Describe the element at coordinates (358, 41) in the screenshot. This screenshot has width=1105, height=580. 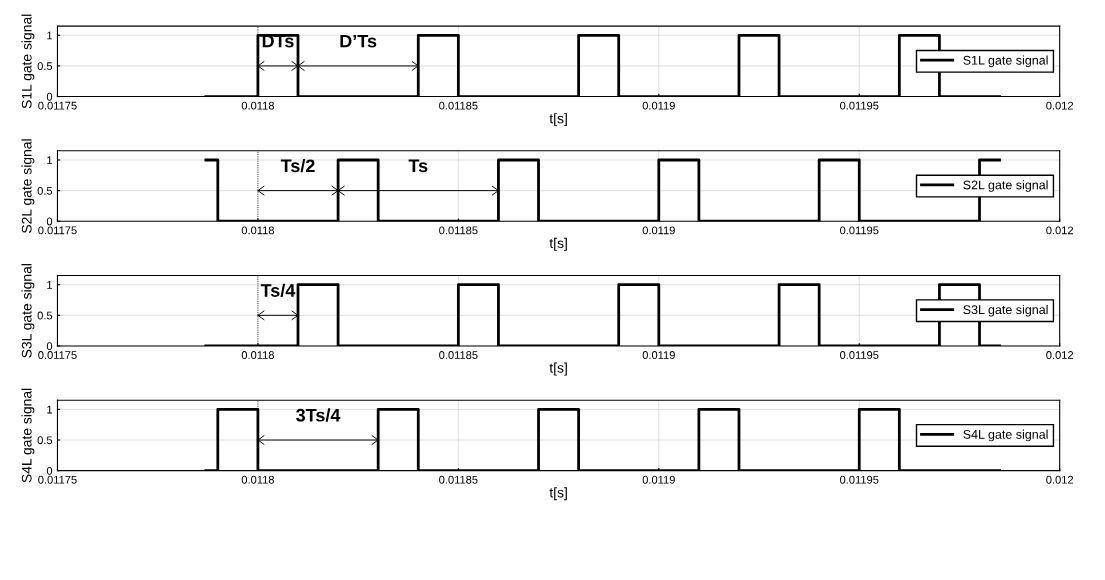
I see `annotation: D’Ts` at that location.